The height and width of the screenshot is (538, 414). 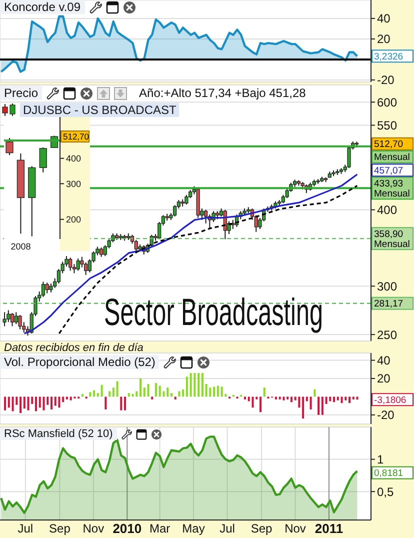 What do you see at coordinates (20, 246) in the screenshot?
I see `x-tick-label: 2008` at bounding box center [20, 246].